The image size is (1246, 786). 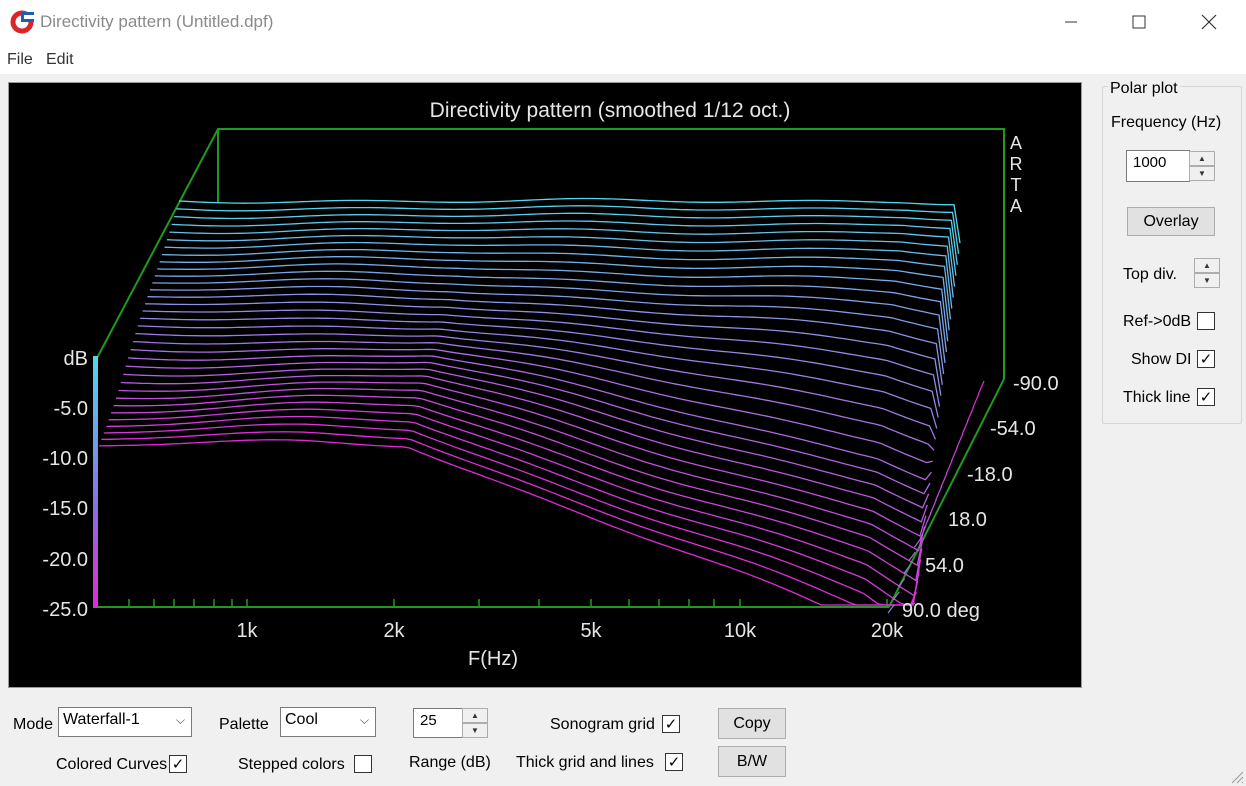 What do you see at coordinates (301, 719) in the screenshot?
I see `palette-value: Cool` at bounding box center [301, 719].